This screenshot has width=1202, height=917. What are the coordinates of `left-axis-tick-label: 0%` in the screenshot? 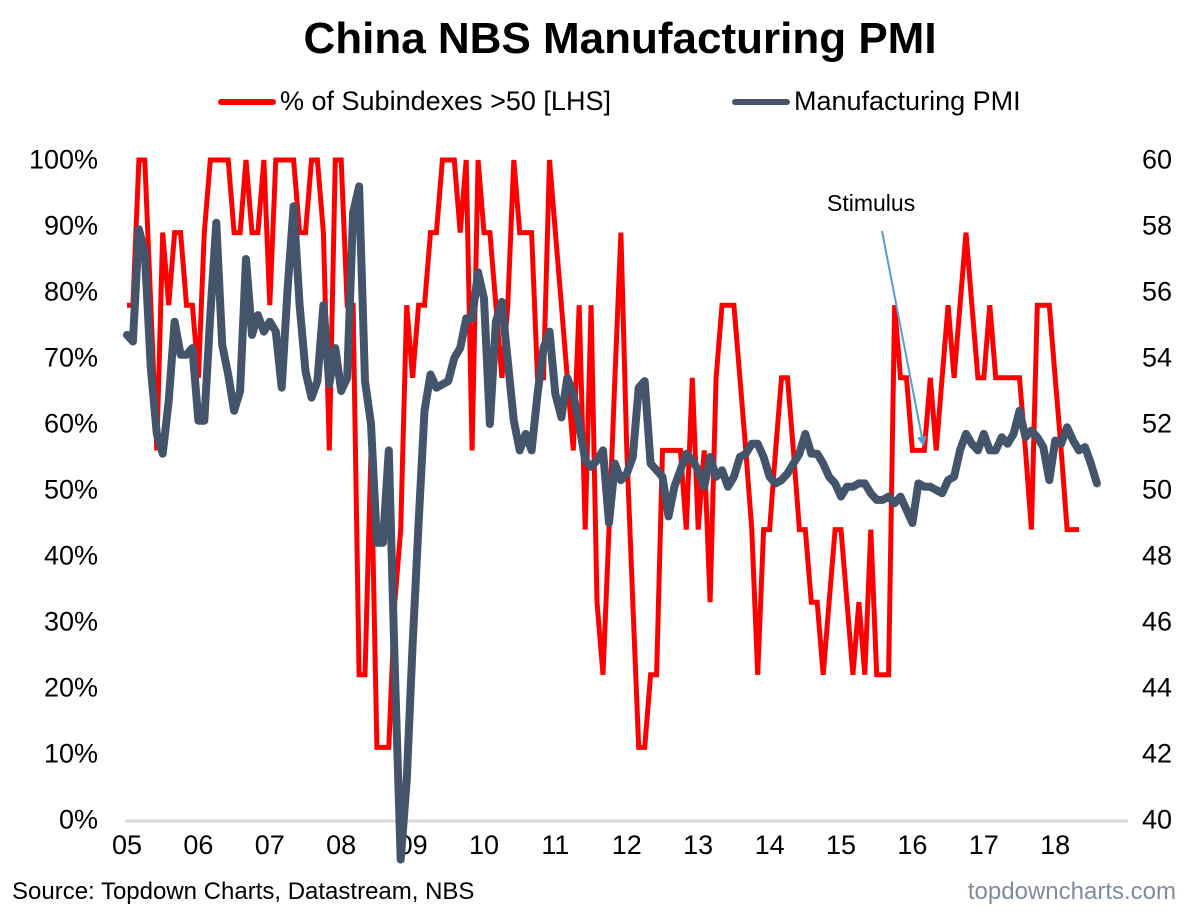 It's located at (78, 819).